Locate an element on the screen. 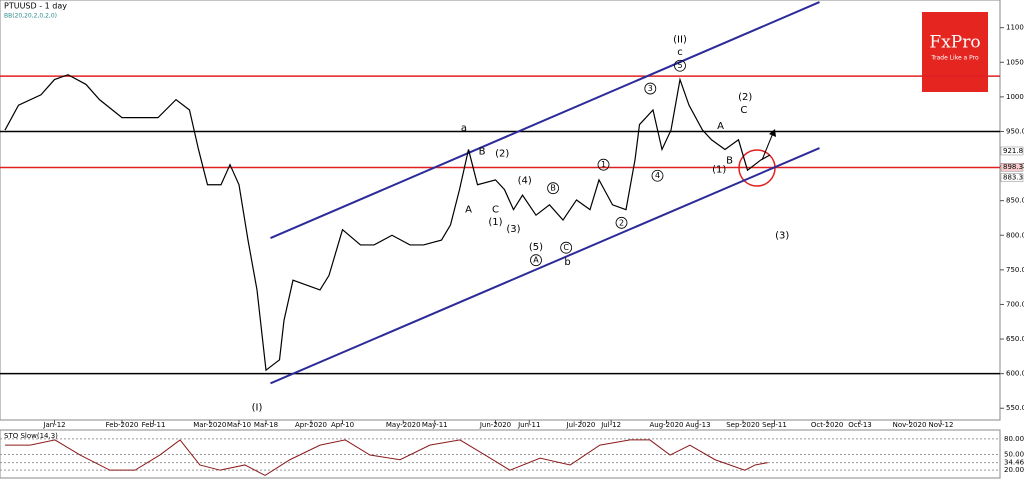  x-tick-label: Aug-2020 is located at coordinates (666, 425).